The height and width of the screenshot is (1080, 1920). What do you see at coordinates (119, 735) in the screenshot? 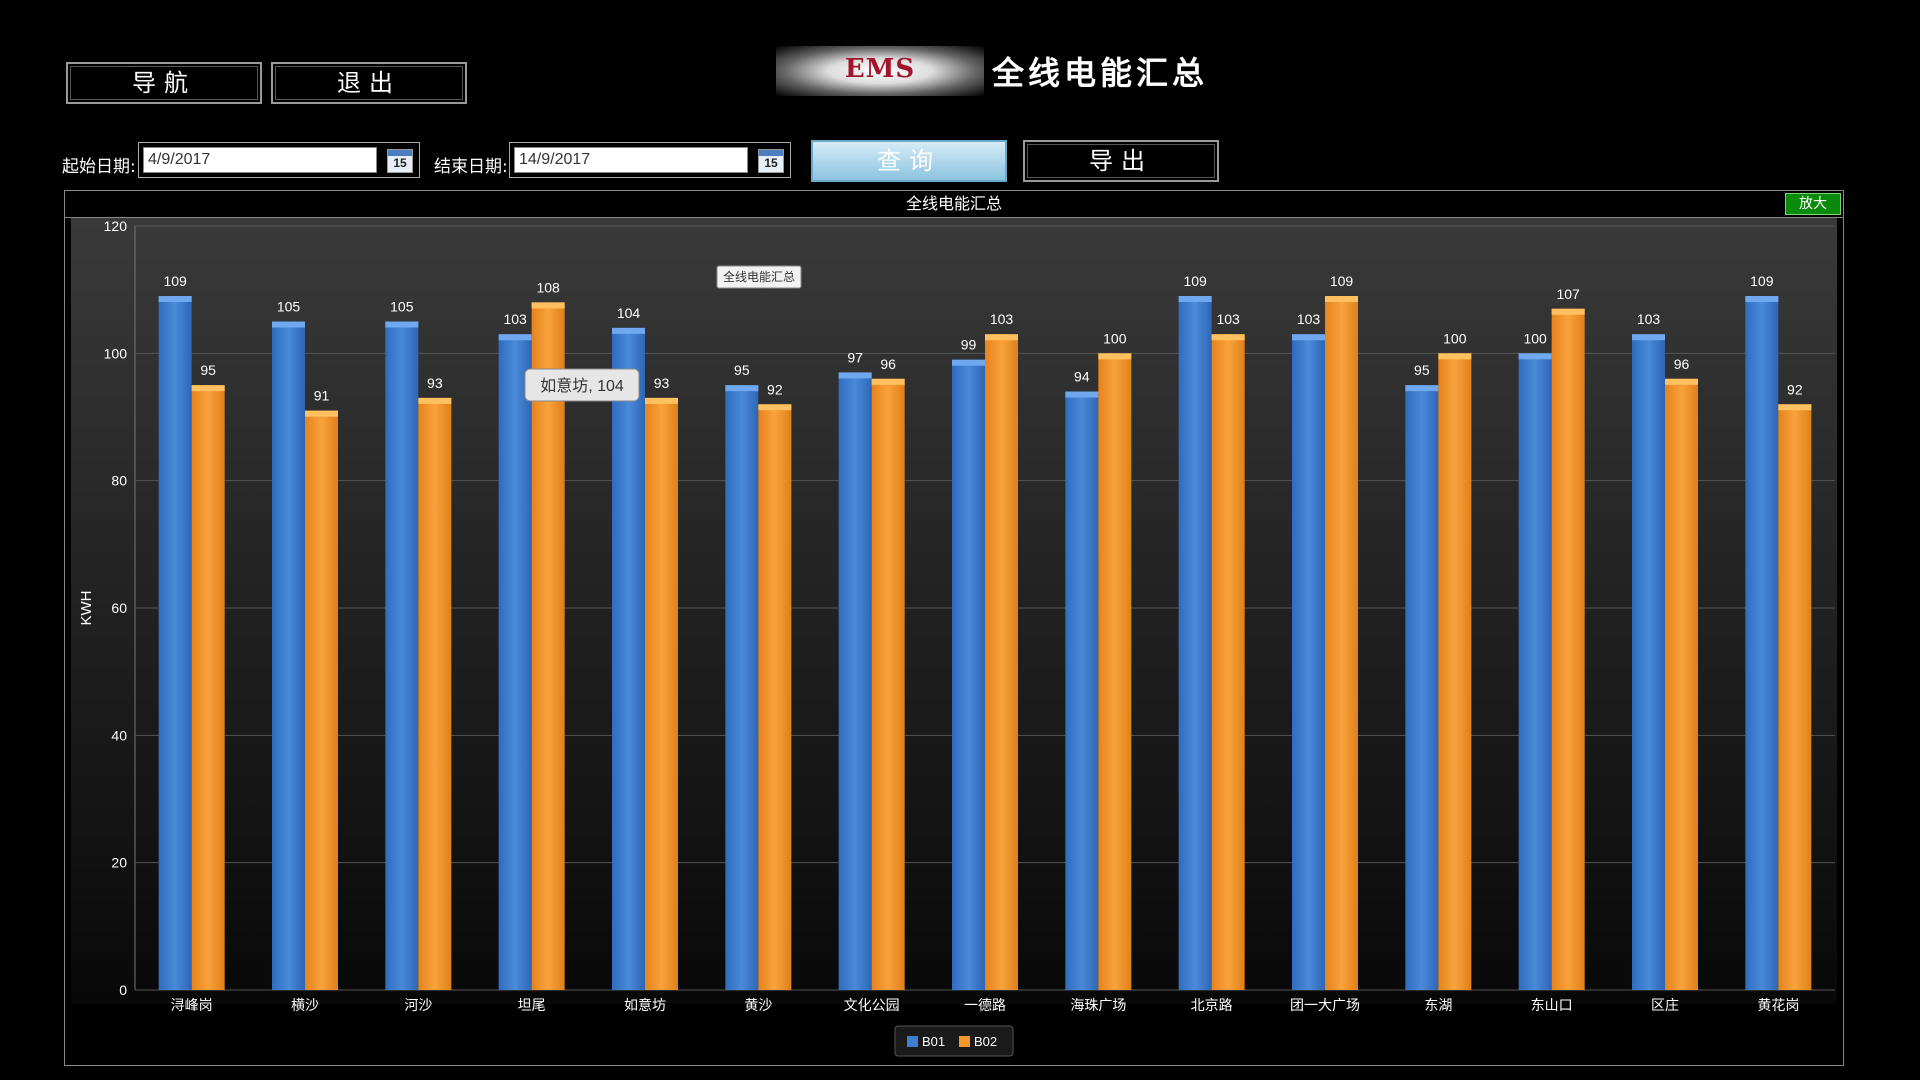
I see `y-tick-label: 40` at bounding box center [119, 735].